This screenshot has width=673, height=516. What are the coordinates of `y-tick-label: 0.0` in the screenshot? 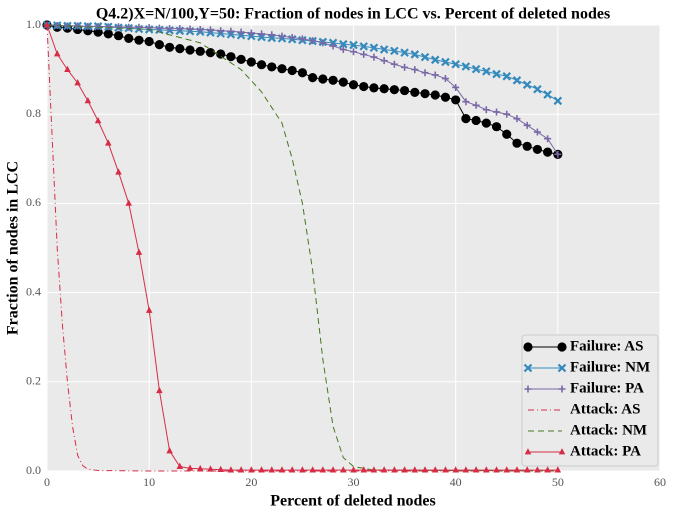 It's located at (33, 470).